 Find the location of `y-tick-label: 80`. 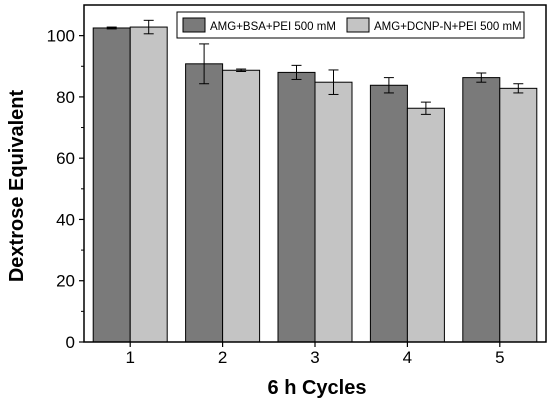

y-tick-label: 80 is located at coordinates (65, 97).